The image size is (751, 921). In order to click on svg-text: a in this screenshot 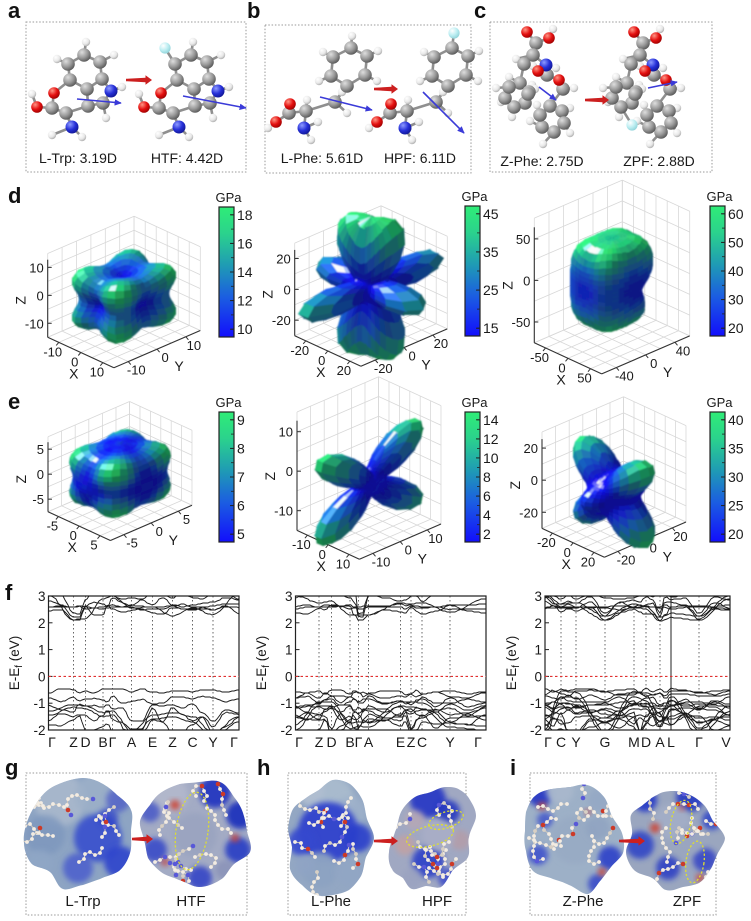, I will do `click(14, 11)`.